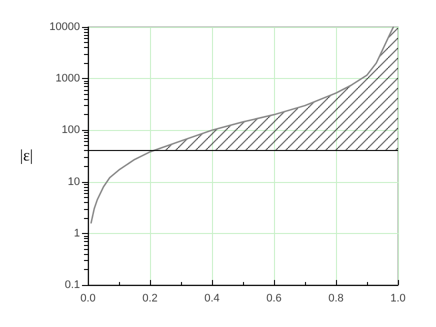 This screenshot has height=327, width=436. What do you see at coordinates (72, 285) in the screenshot?
I see `y-tick-label: 0.1` at bounding box center [72, 285].